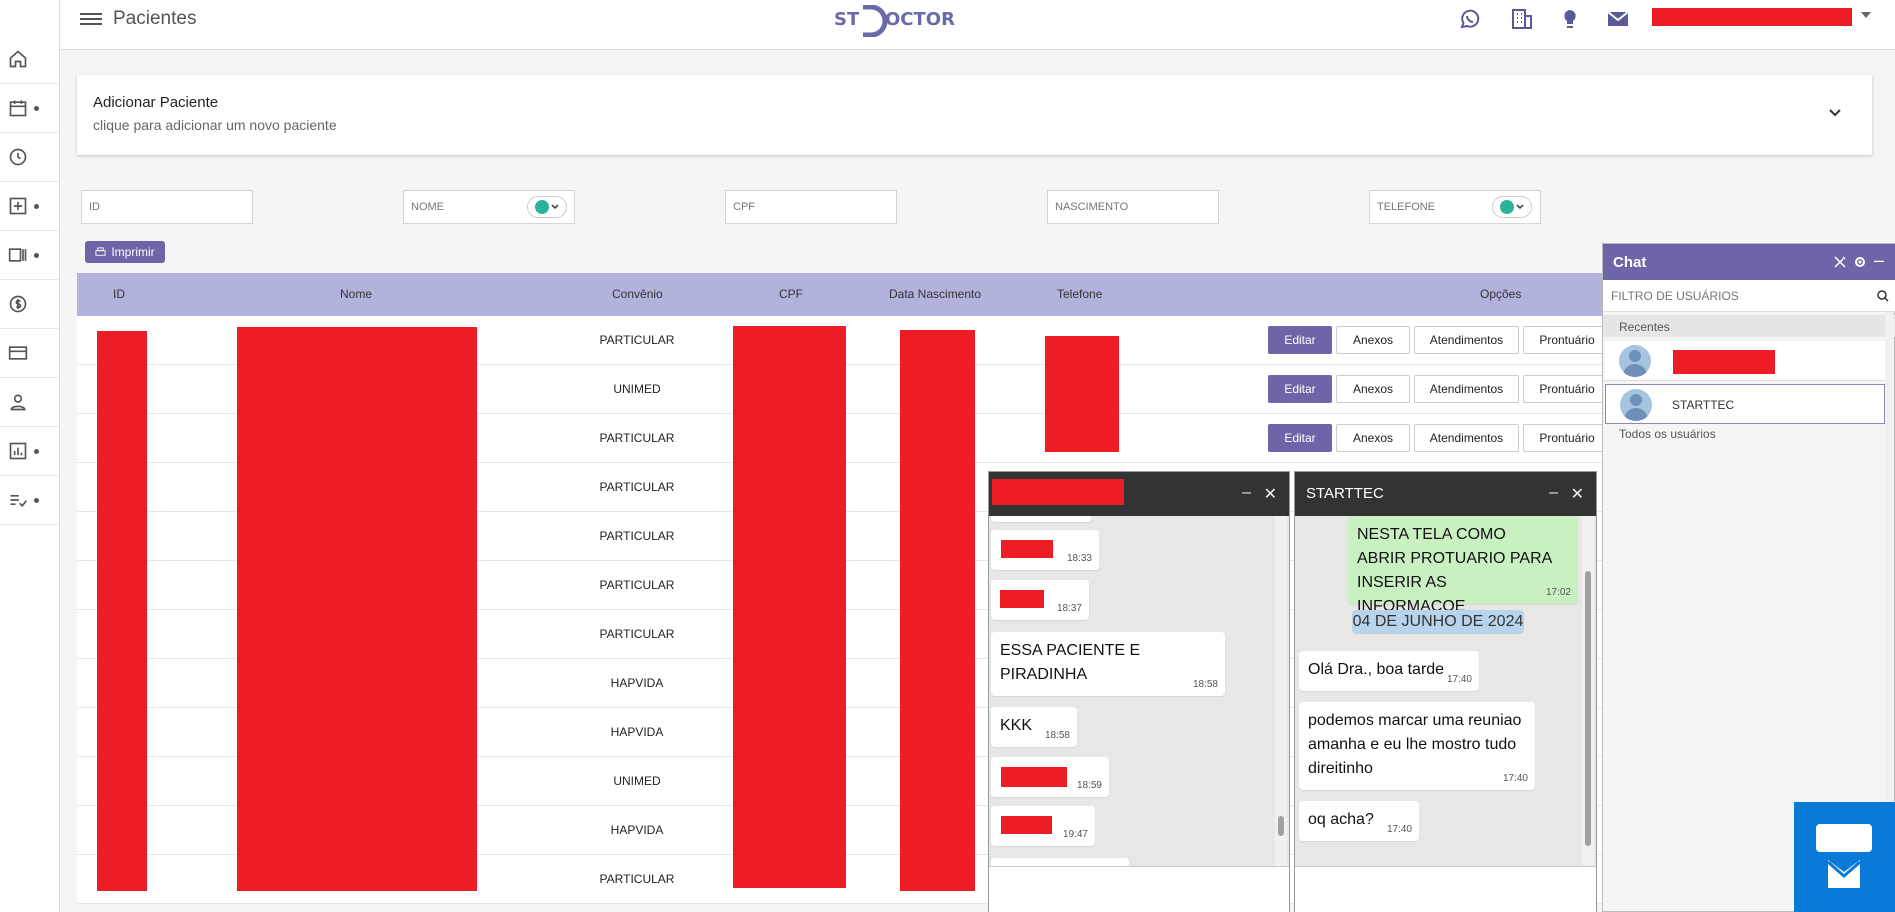 Image resolution: width=1895 pixels, height=912 pixels. What do you see at coordinates (1883, 296) in the screenshot?
I see `search-icon` at bounding box center [1883, 296].